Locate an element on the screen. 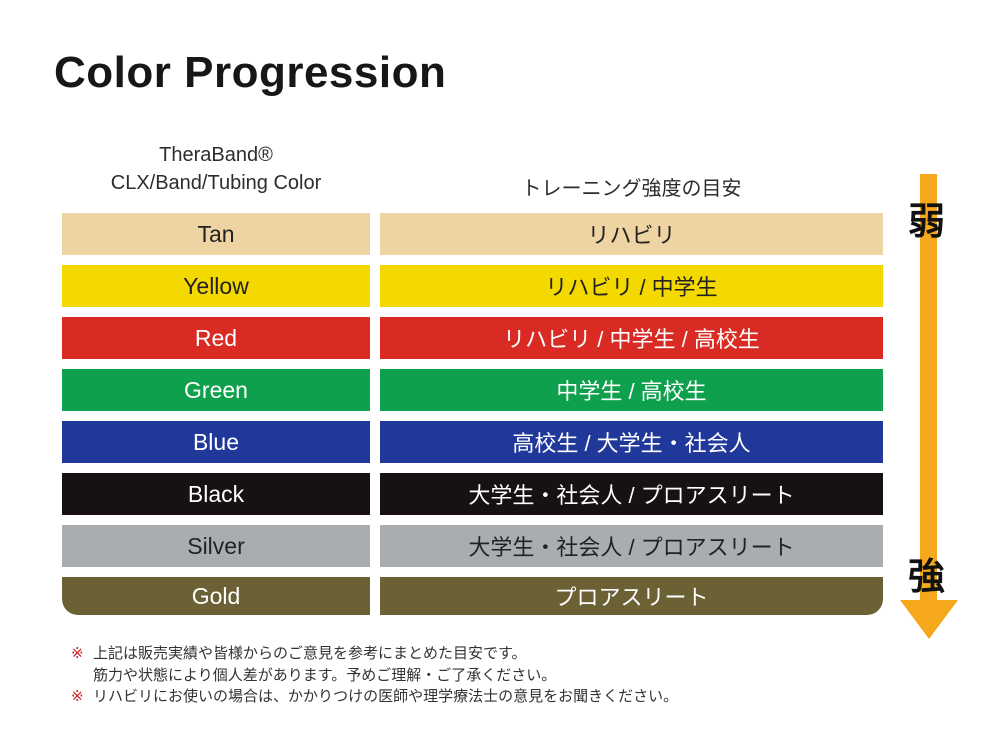  footnote-line: 筋力や状態により個人差があります。予めご理解・ご了承ください。 is located at coordinates (374, 676).